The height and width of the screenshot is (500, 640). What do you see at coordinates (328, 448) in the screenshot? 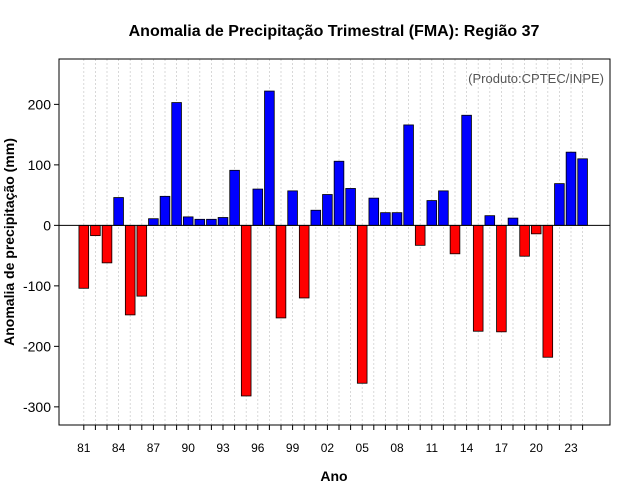
I see `x-tick-label: 02` at bounding box center [328, 448].